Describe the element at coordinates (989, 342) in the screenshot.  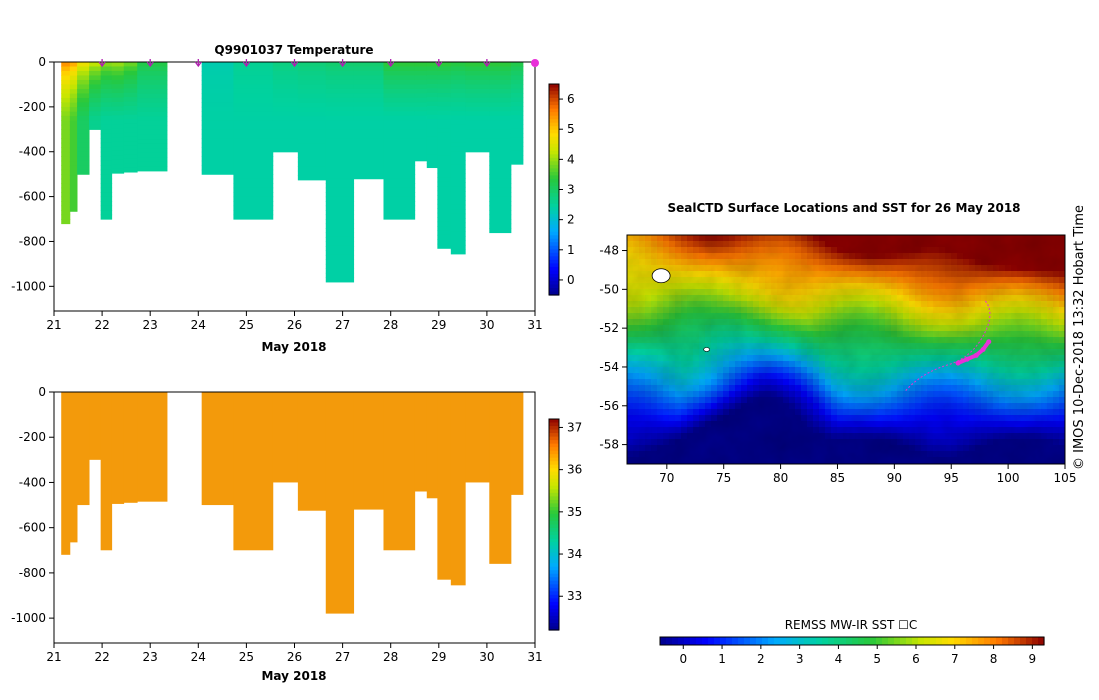
I see `seal-location` at that location.